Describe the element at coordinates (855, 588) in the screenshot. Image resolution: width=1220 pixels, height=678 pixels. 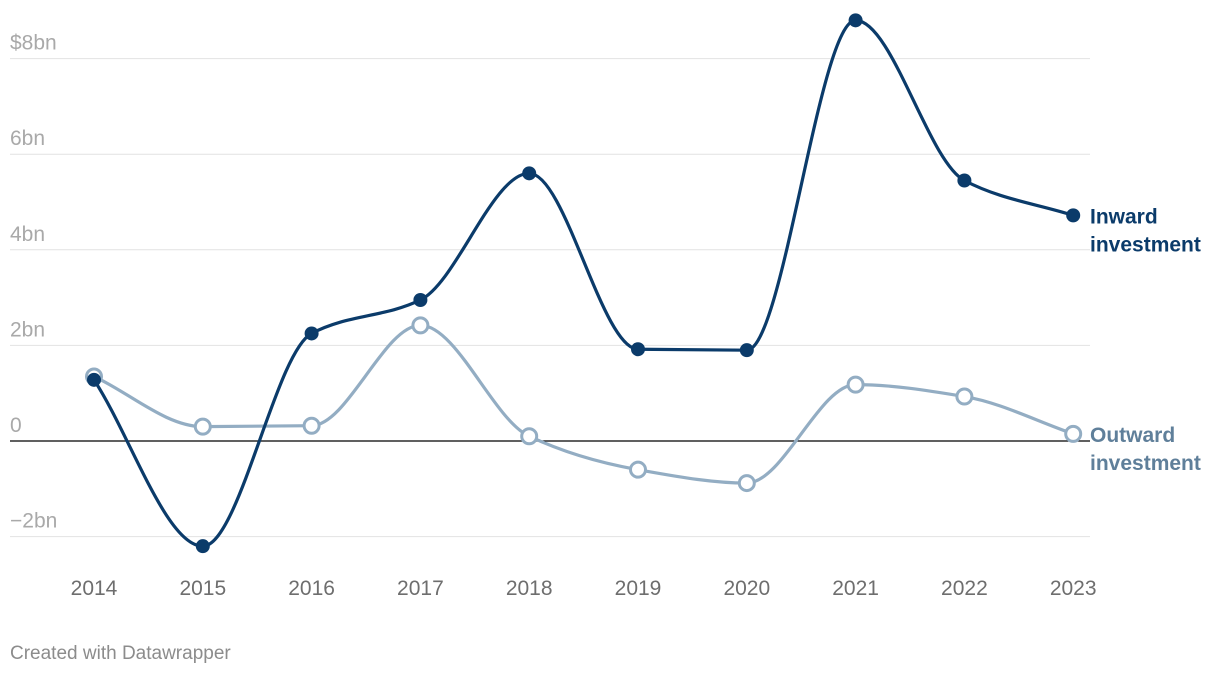
I see `x-tick-label: 2021` at that location.